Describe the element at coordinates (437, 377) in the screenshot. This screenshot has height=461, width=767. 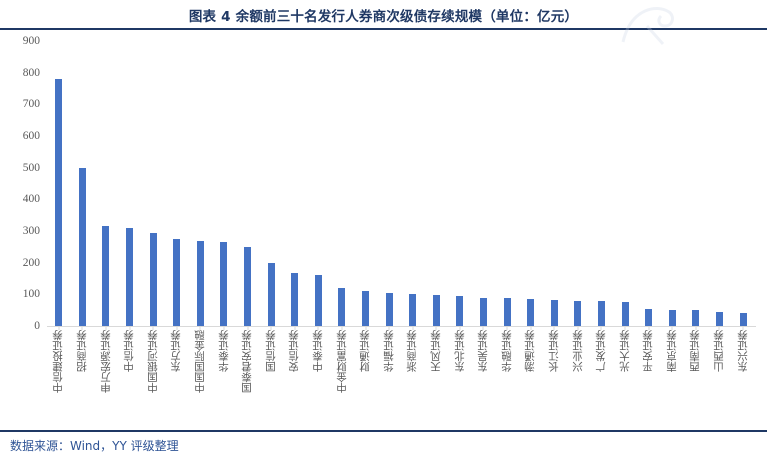
I see `x-axis-label-slot: 天风证券` at that location.